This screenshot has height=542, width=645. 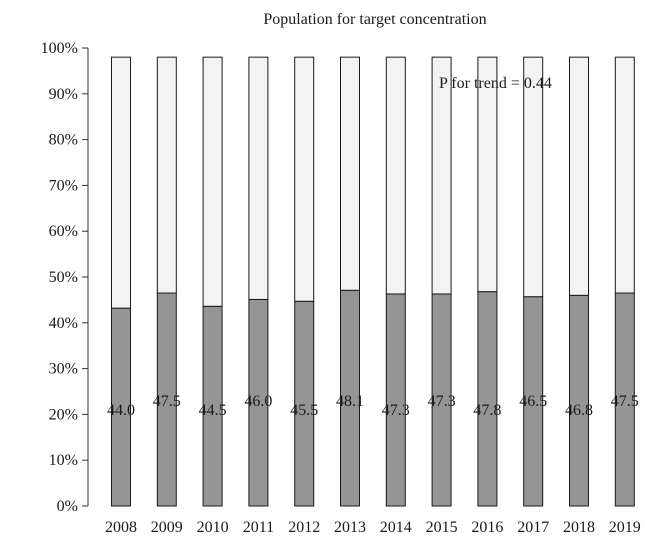 What do you see at coordinates (487, 527) in the screenshot?
I see `x-tick-label: 2016` at bounding box center [487, 527].